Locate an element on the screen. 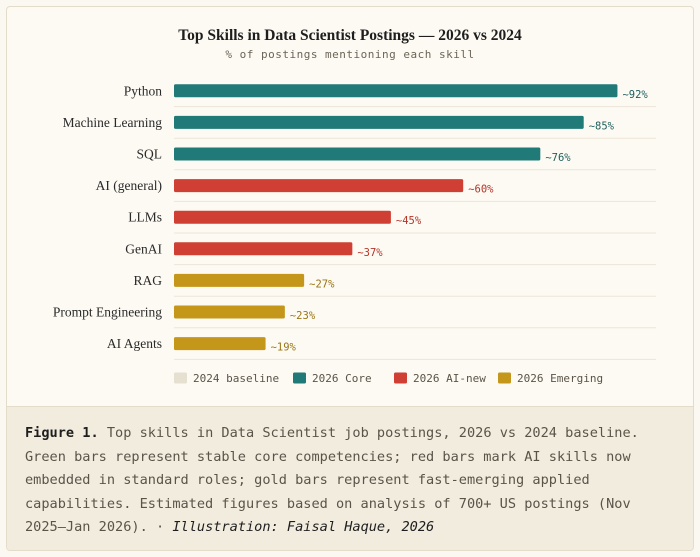 The height and width of the screenshot is (557, 700). value-label: ~85% is located at coordinates (602, 126).